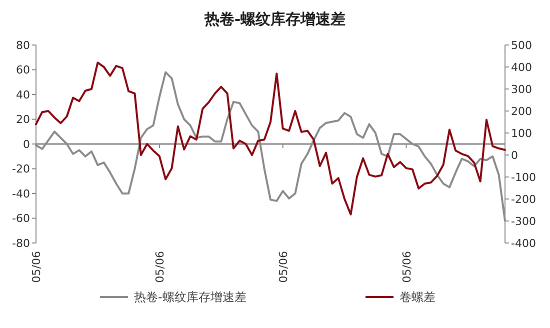  Describe the element at coordinates (523, 177) in the screenshot. I see `y2-tick-label: -100` at that location.